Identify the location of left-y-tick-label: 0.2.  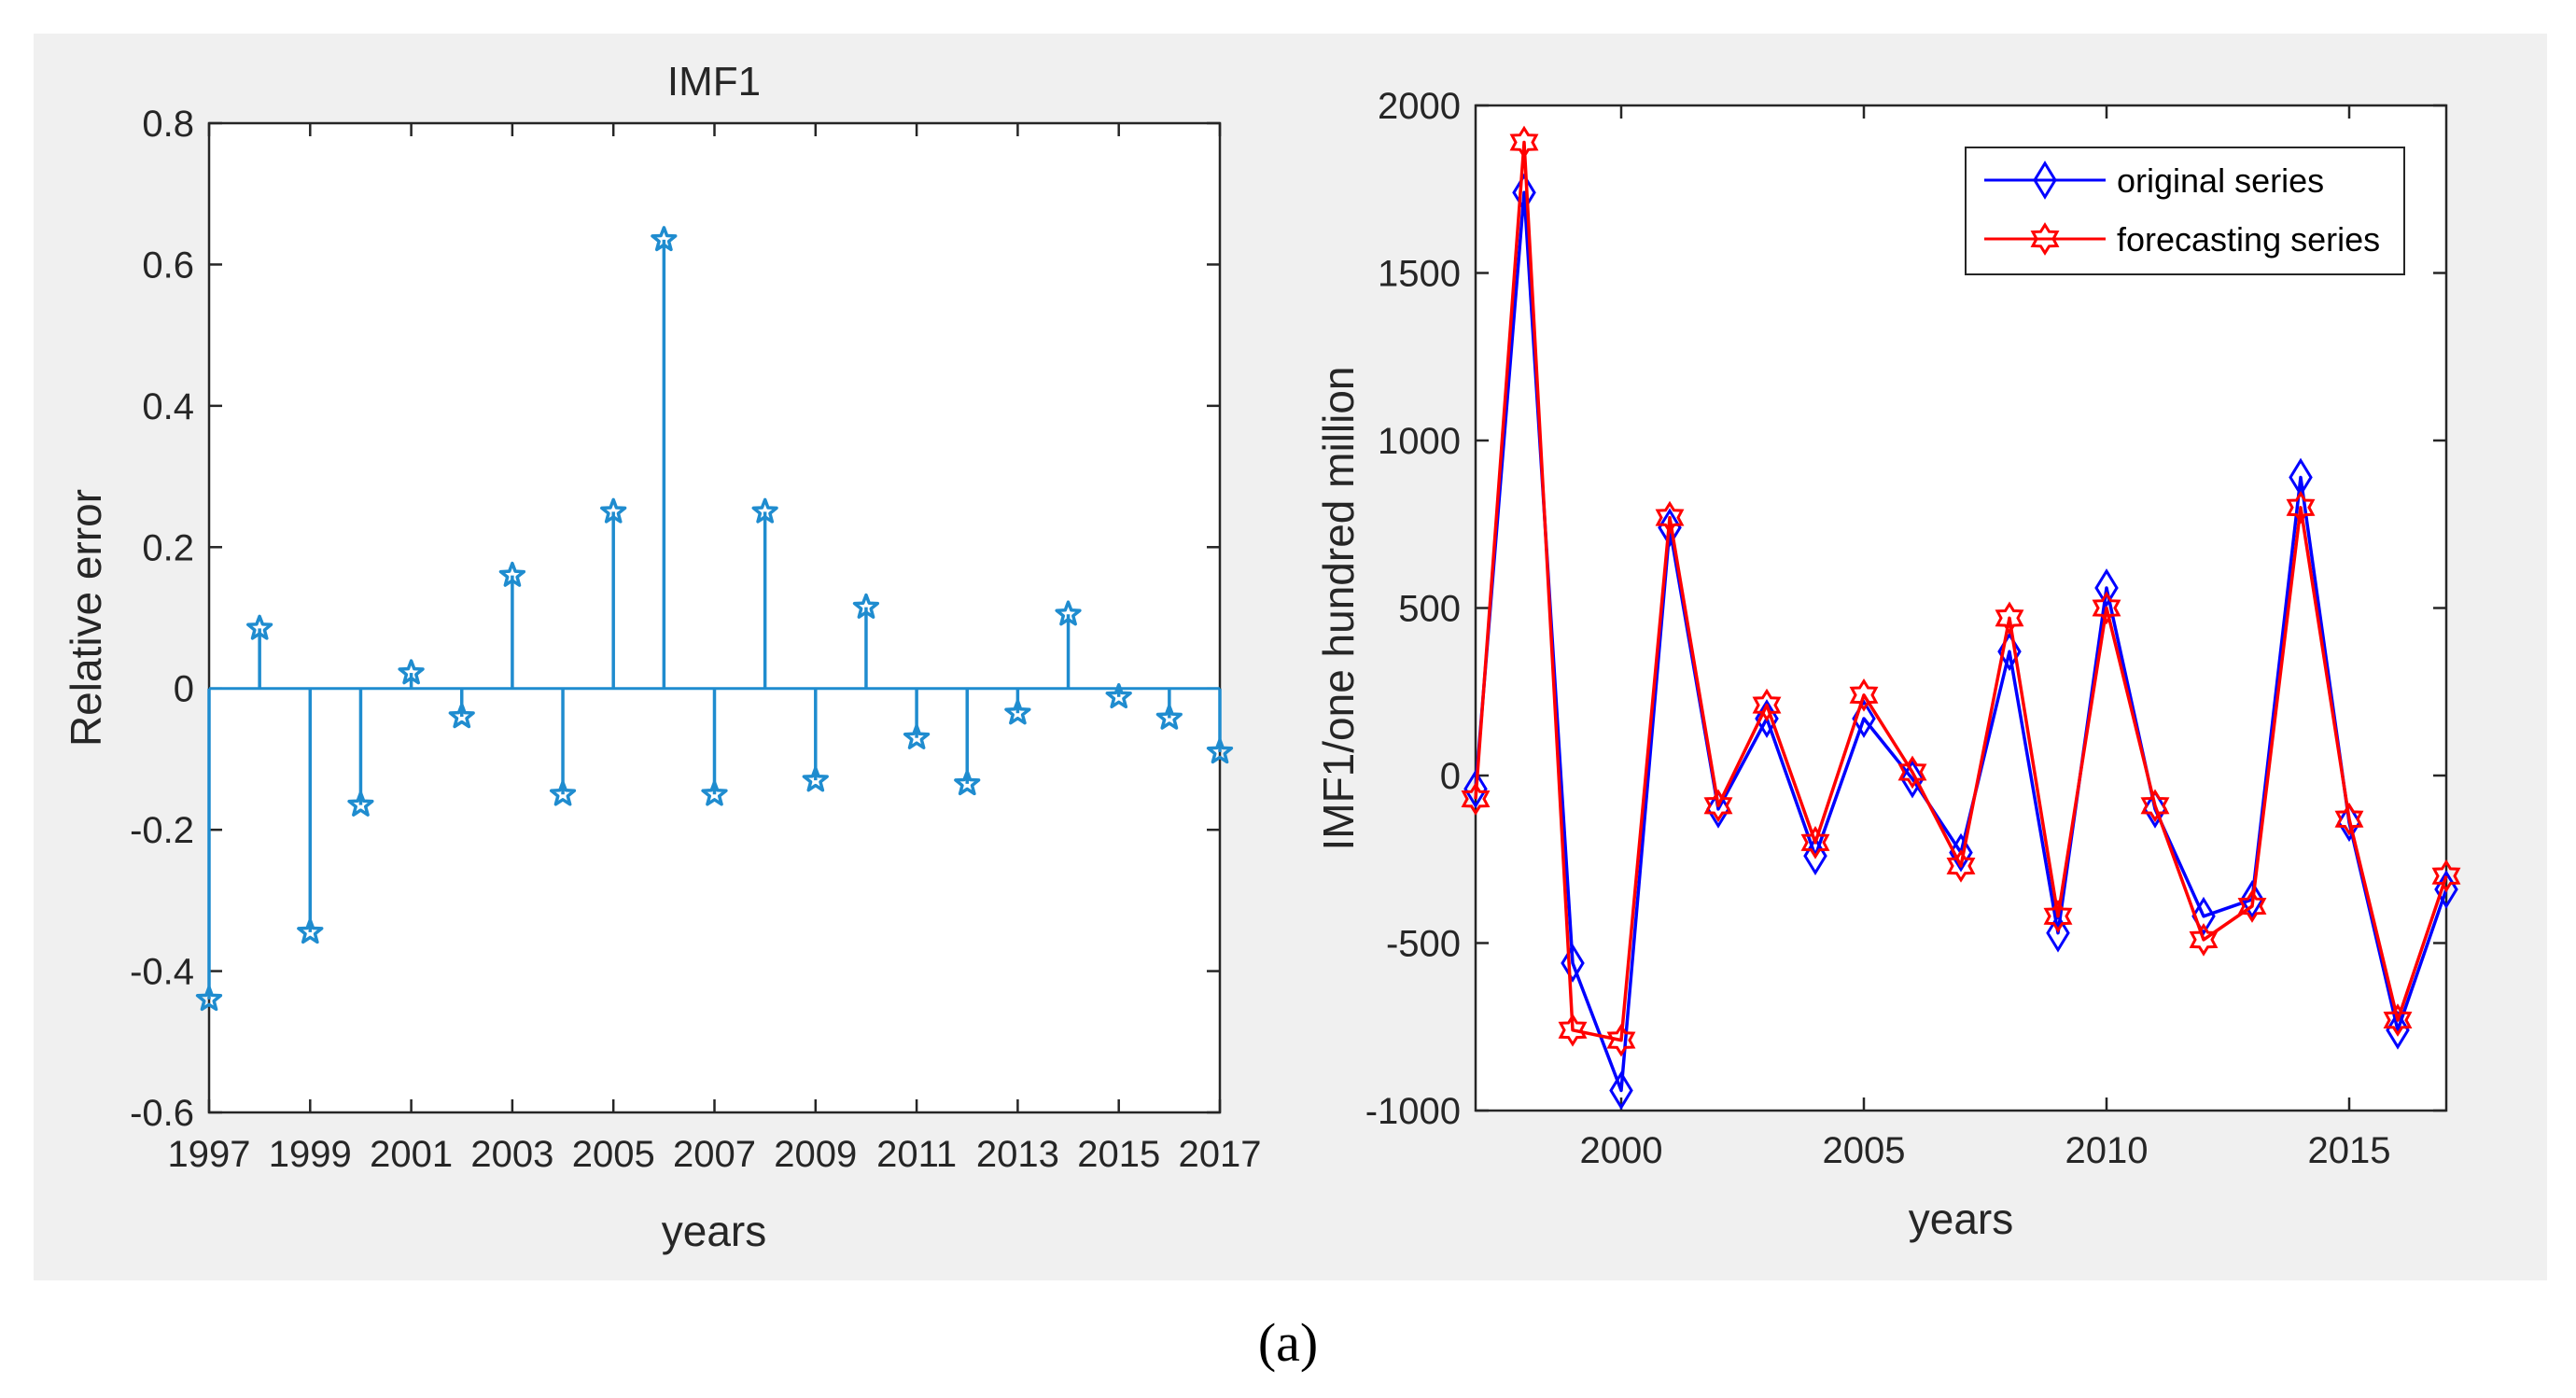
(168, 547).